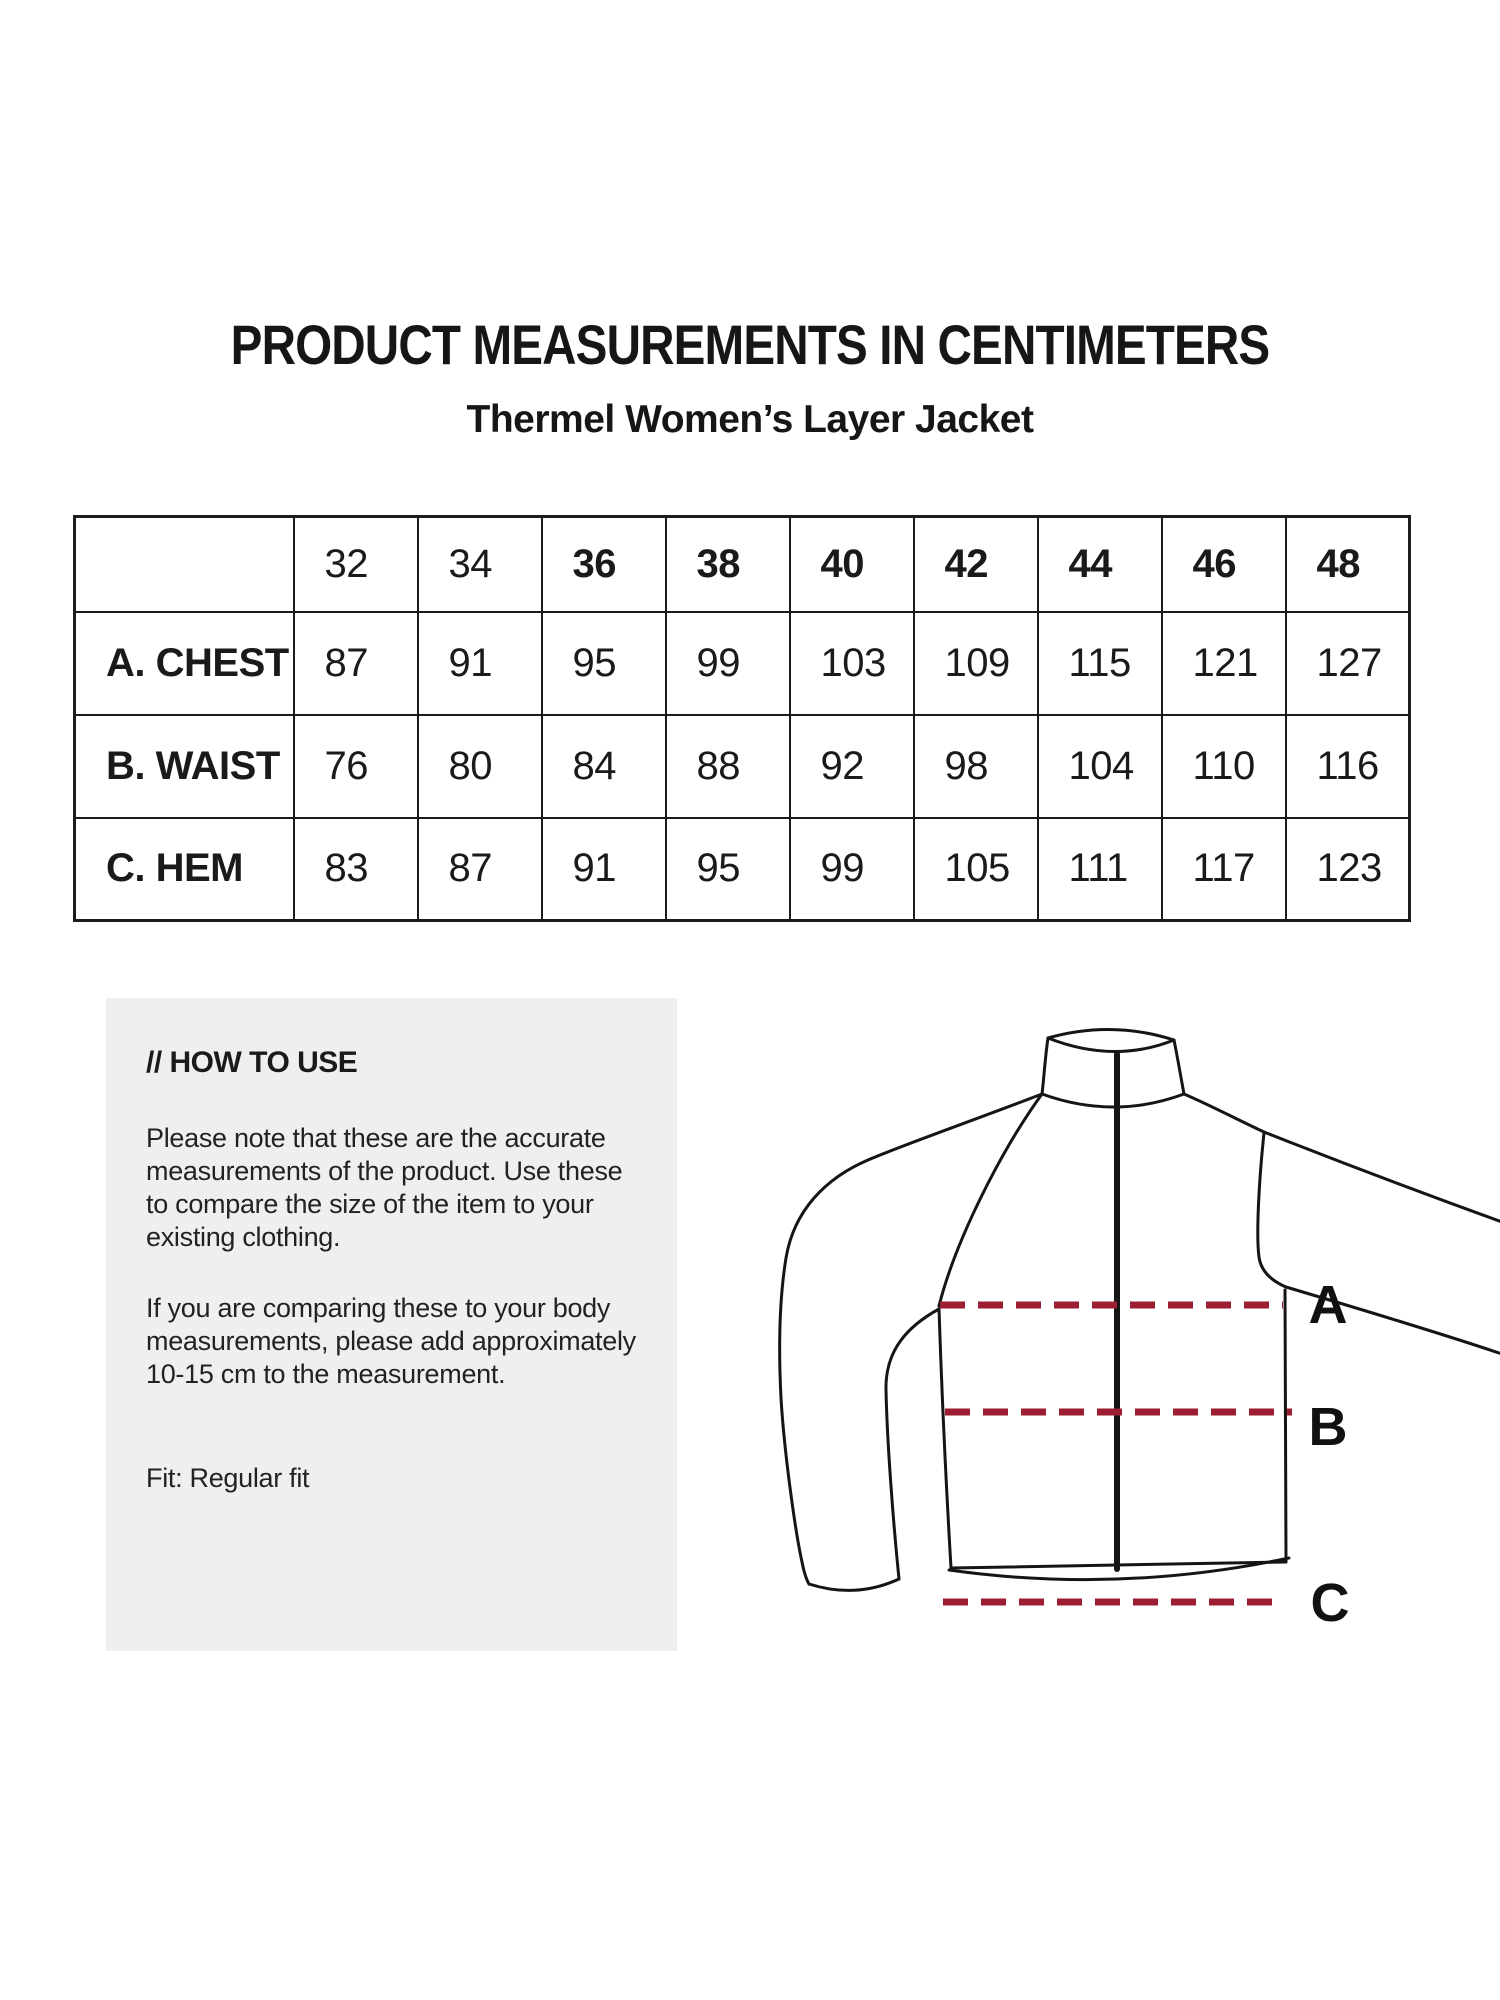 Image resolution: width=1500 pixels, height=2000 pixels. I want to click on waist-value: 80, so click(479, 766).